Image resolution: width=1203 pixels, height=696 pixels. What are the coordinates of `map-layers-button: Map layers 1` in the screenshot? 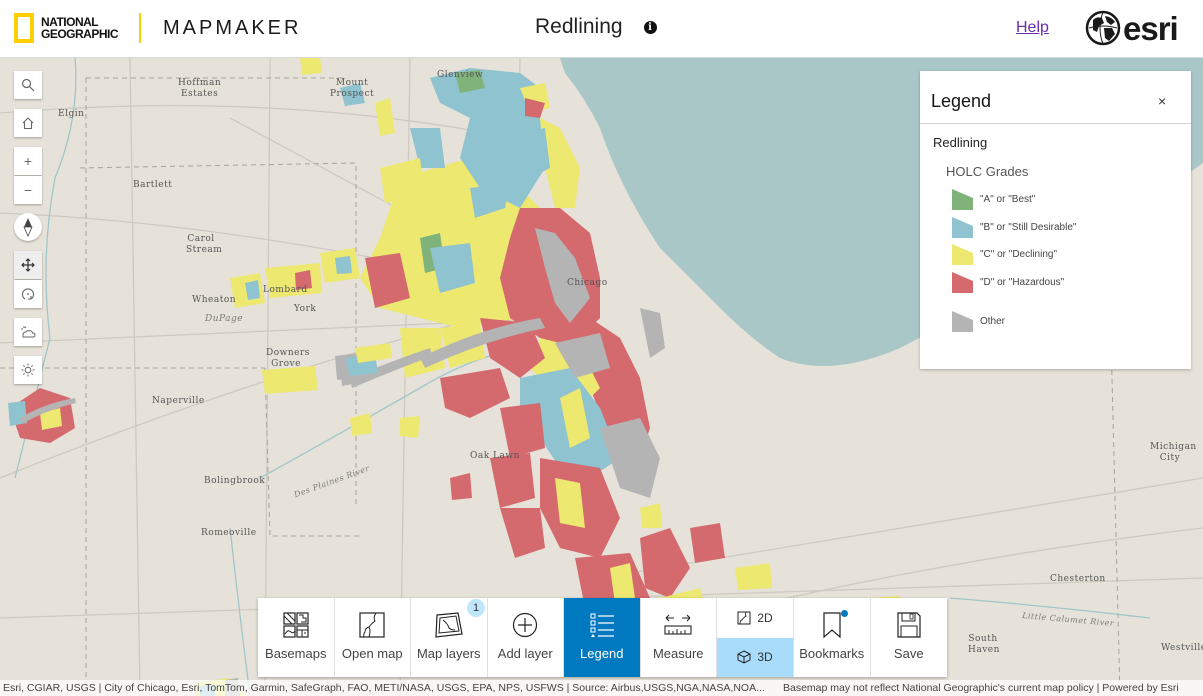 It's located at (449, 637).